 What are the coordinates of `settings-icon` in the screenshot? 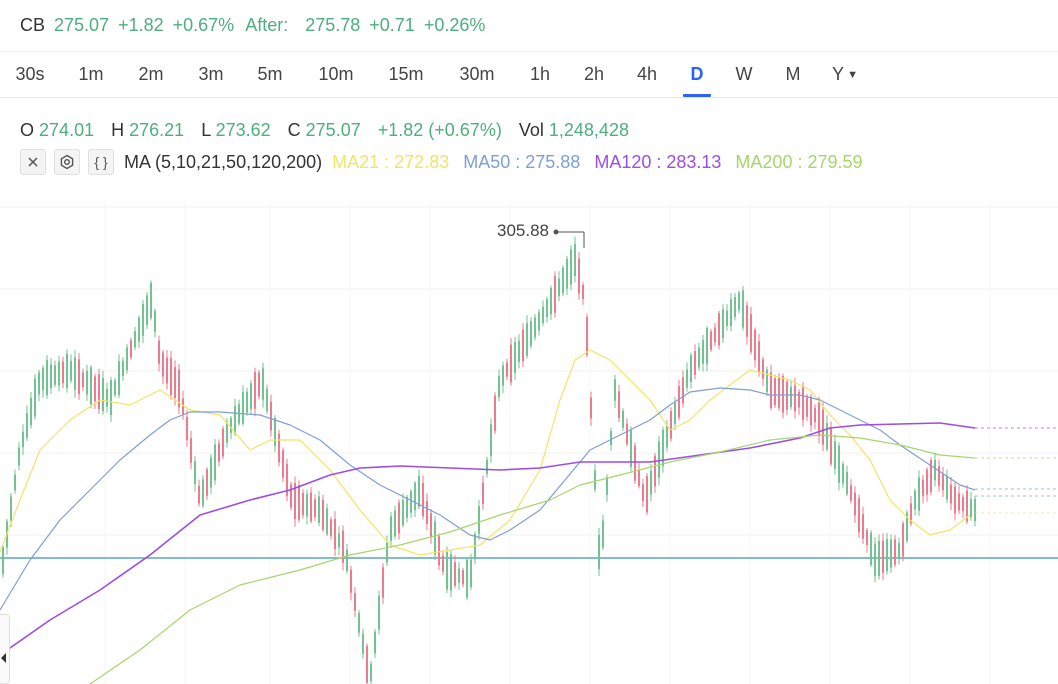 It's located at (67, 162).